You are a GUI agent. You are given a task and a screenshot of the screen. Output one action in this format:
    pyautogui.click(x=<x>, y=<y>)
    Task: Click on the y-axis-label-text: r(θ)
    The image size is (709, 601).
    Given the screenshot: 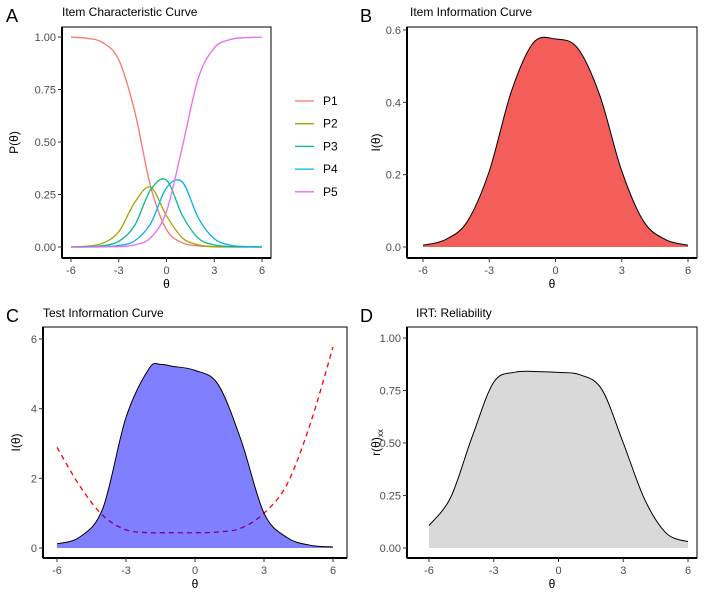 What is the action you would take?
    pyautogui.click(x=376, y=446)
    